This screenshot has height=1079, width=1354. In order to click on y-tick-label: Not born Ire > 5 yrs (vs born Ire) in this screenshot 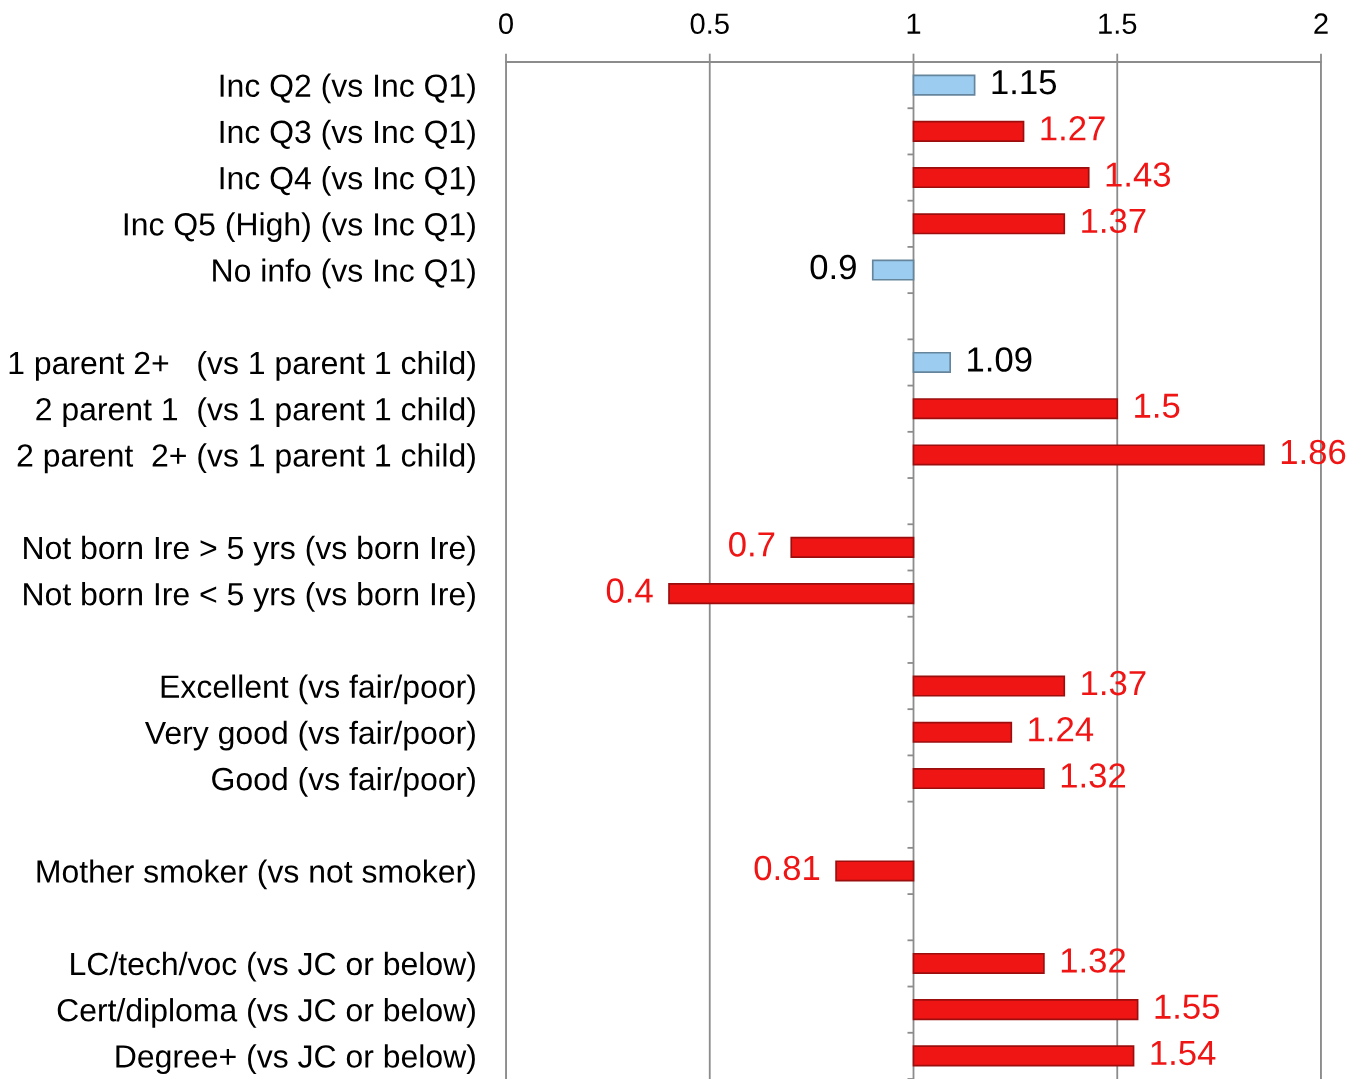, I will do `click(249, 550)`.